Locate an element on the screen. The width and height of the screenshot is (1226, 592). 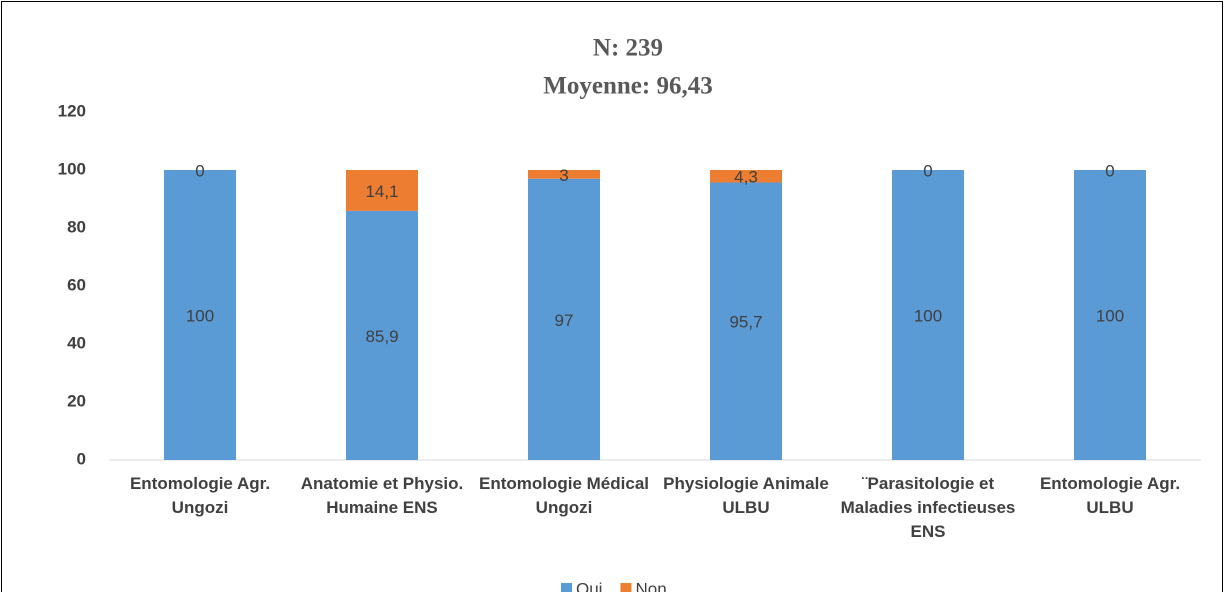
legend-label: Oui is located at coordinates (589, 585).